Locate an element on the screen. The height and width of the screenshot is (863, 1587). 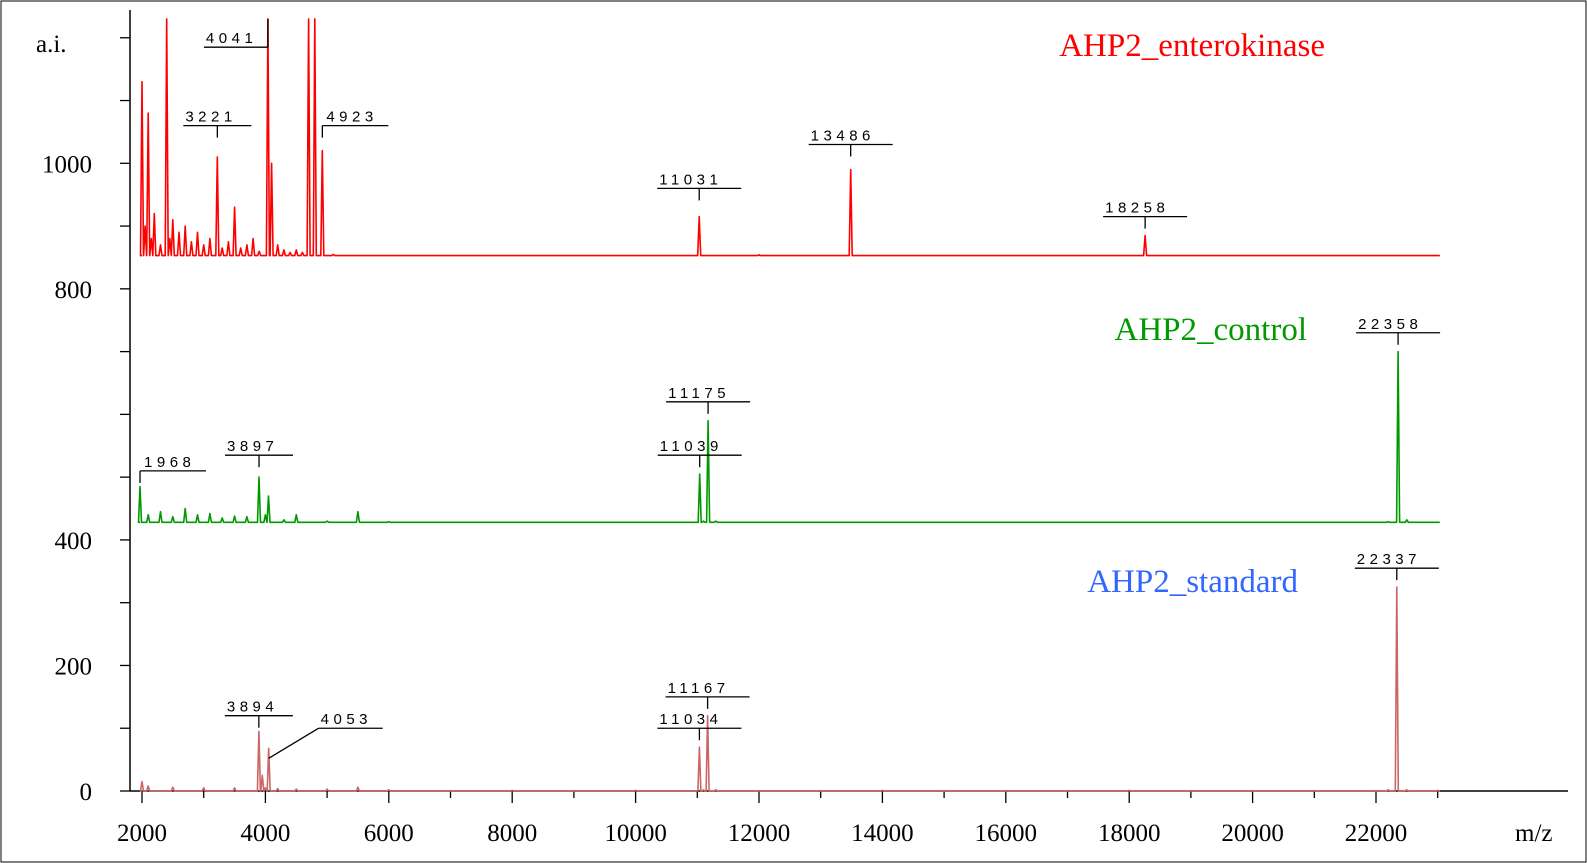
peak-label-text: 22358 is located at coordinates (1390, 324).